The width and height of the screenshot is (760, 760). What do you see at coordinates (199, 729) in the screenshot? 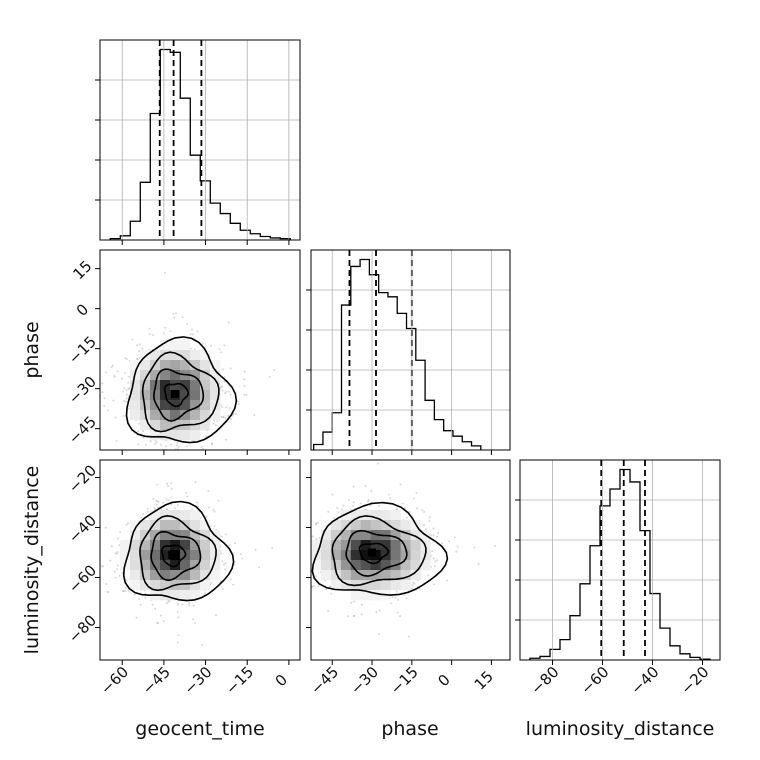
I see `x-axis-title-geocent-time: geocent_time` at bounding box center [199, 729].